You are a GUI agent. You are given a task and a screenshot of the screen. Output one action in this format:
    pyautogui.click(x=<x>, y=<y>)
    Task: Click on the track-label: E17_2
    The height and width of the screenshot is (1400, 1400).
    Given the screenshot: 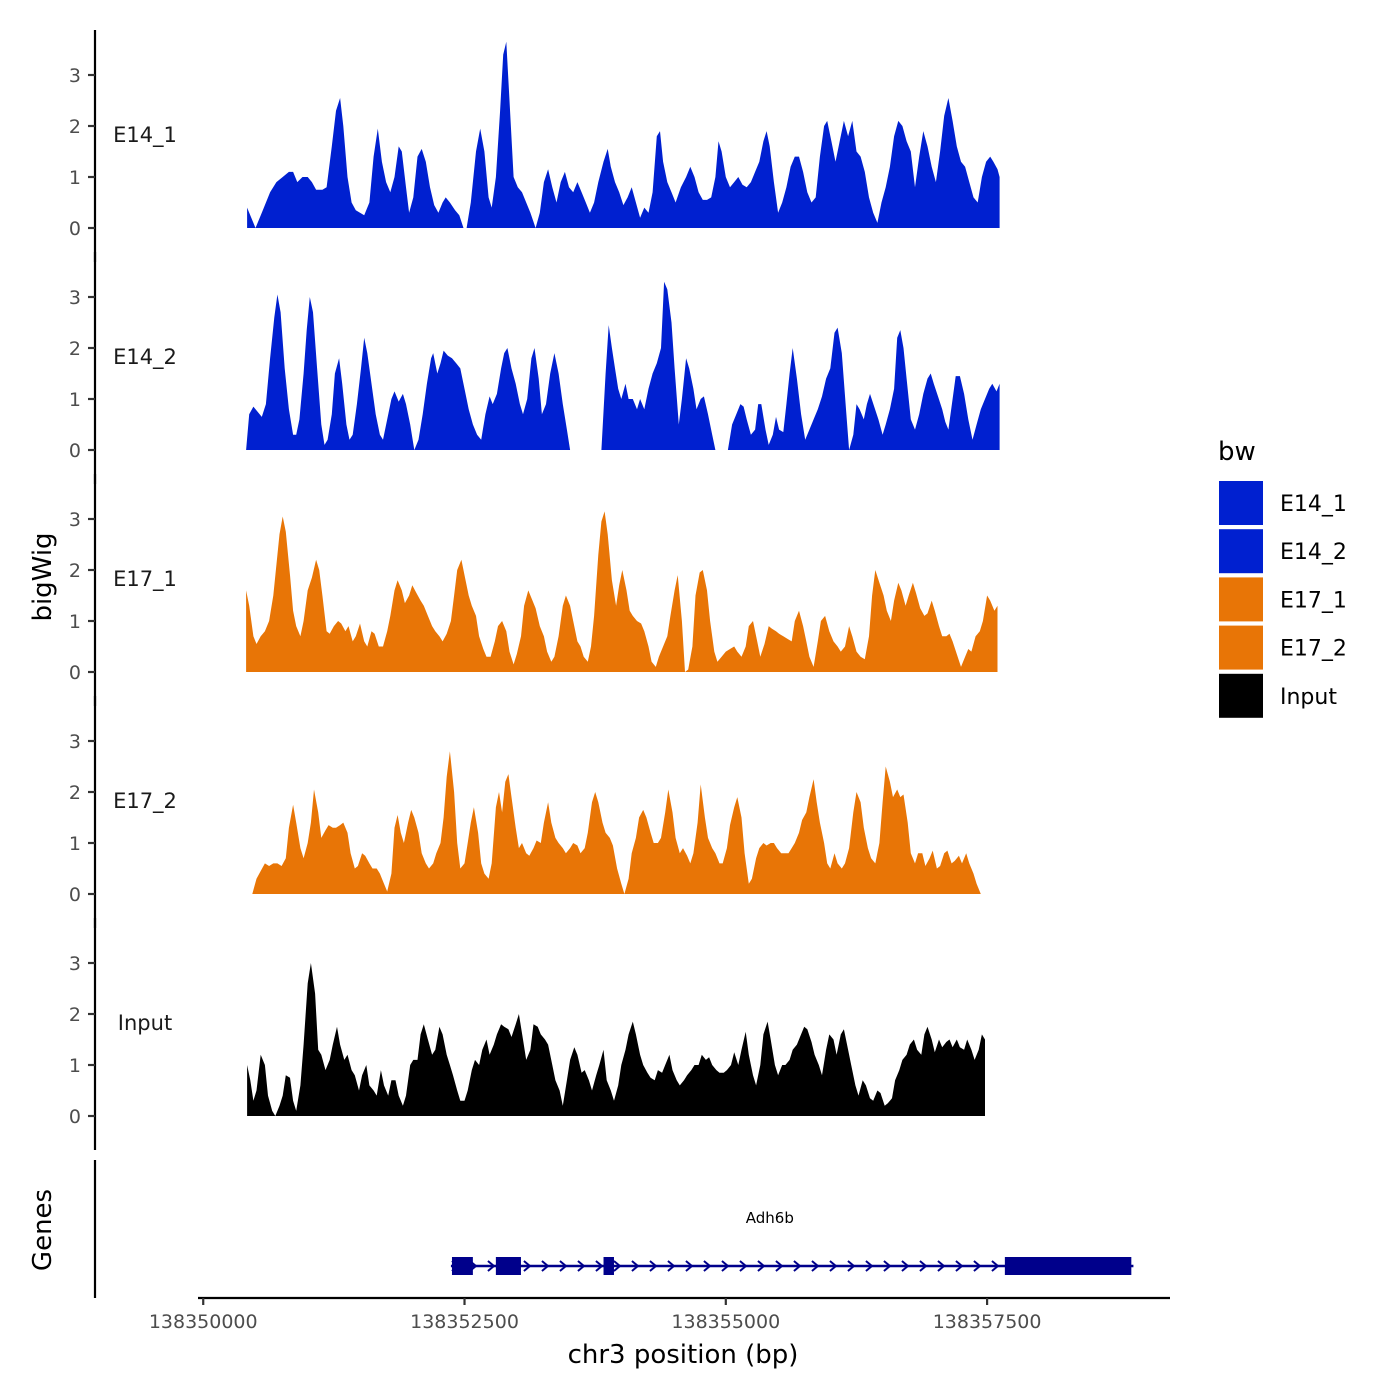 What is the action you would take?
    pyautogui.click(x=145, y=801)
    